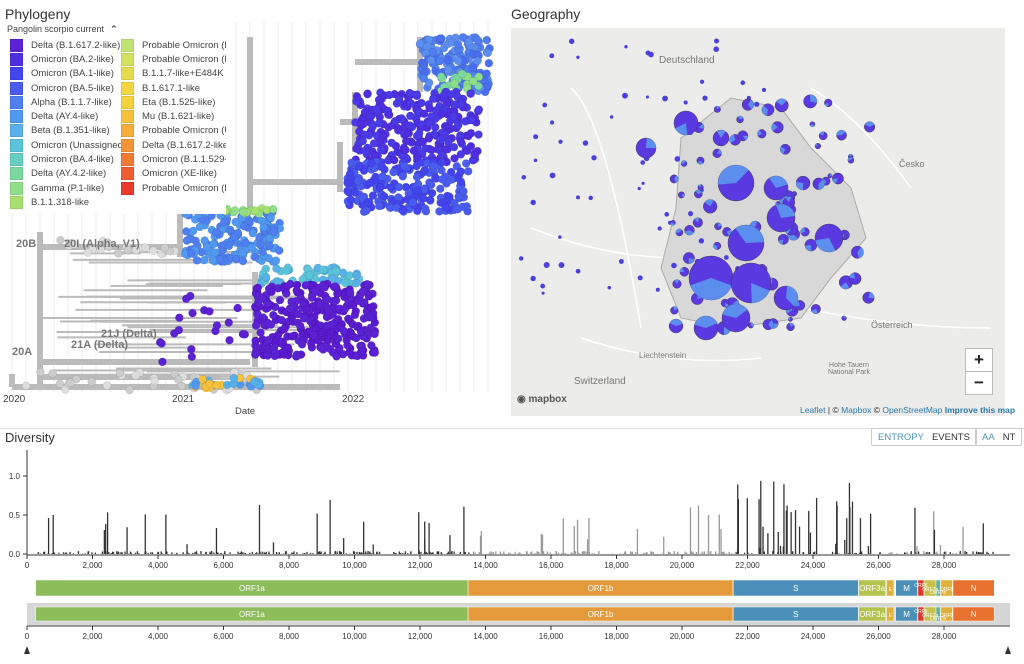 The image size is (1024, 664). Describe the element at coordinates (979, 360) in the screenshot. I see `zoom-in-button: +` at that location.